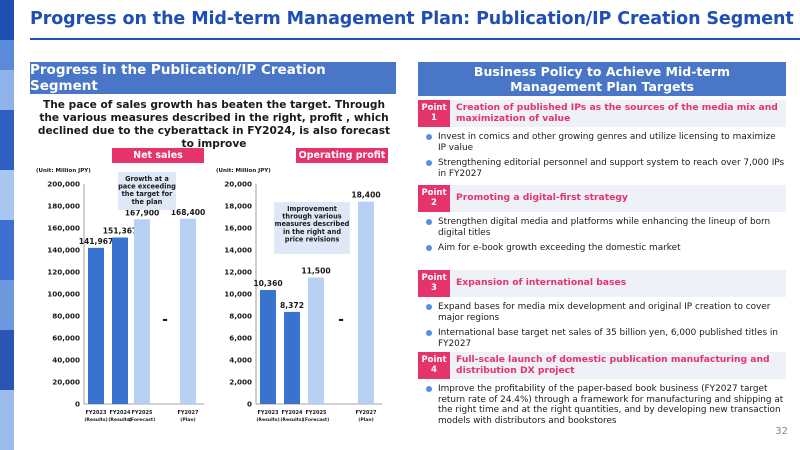 The image size is (800, 450). Describe the element at coordinates (602, 71) in the screenshot. I see `right-panel-header-line1: Business Policy to Achieve Mid-term` at that location.